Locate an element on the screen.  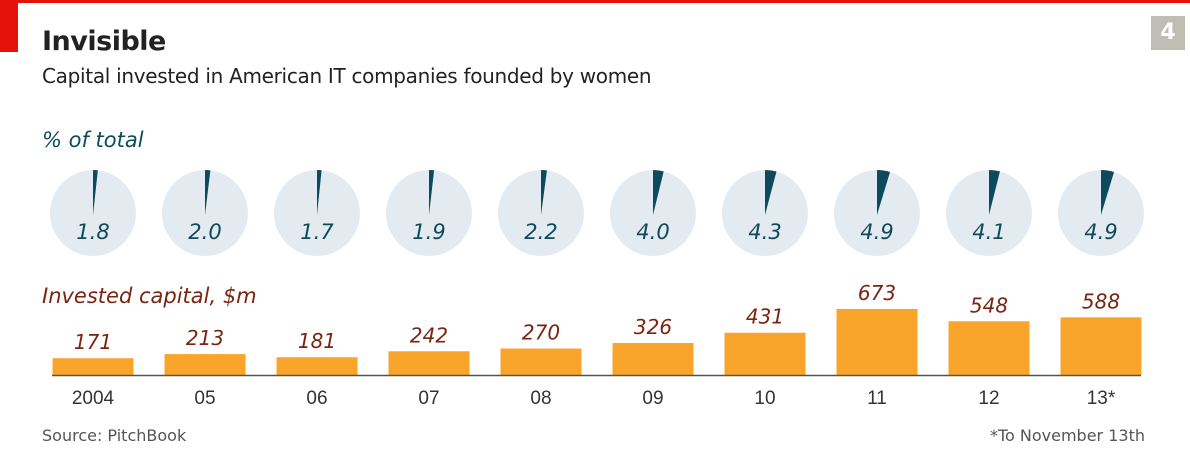
pie-11: 4.9 is located at coordinates (877, 213).